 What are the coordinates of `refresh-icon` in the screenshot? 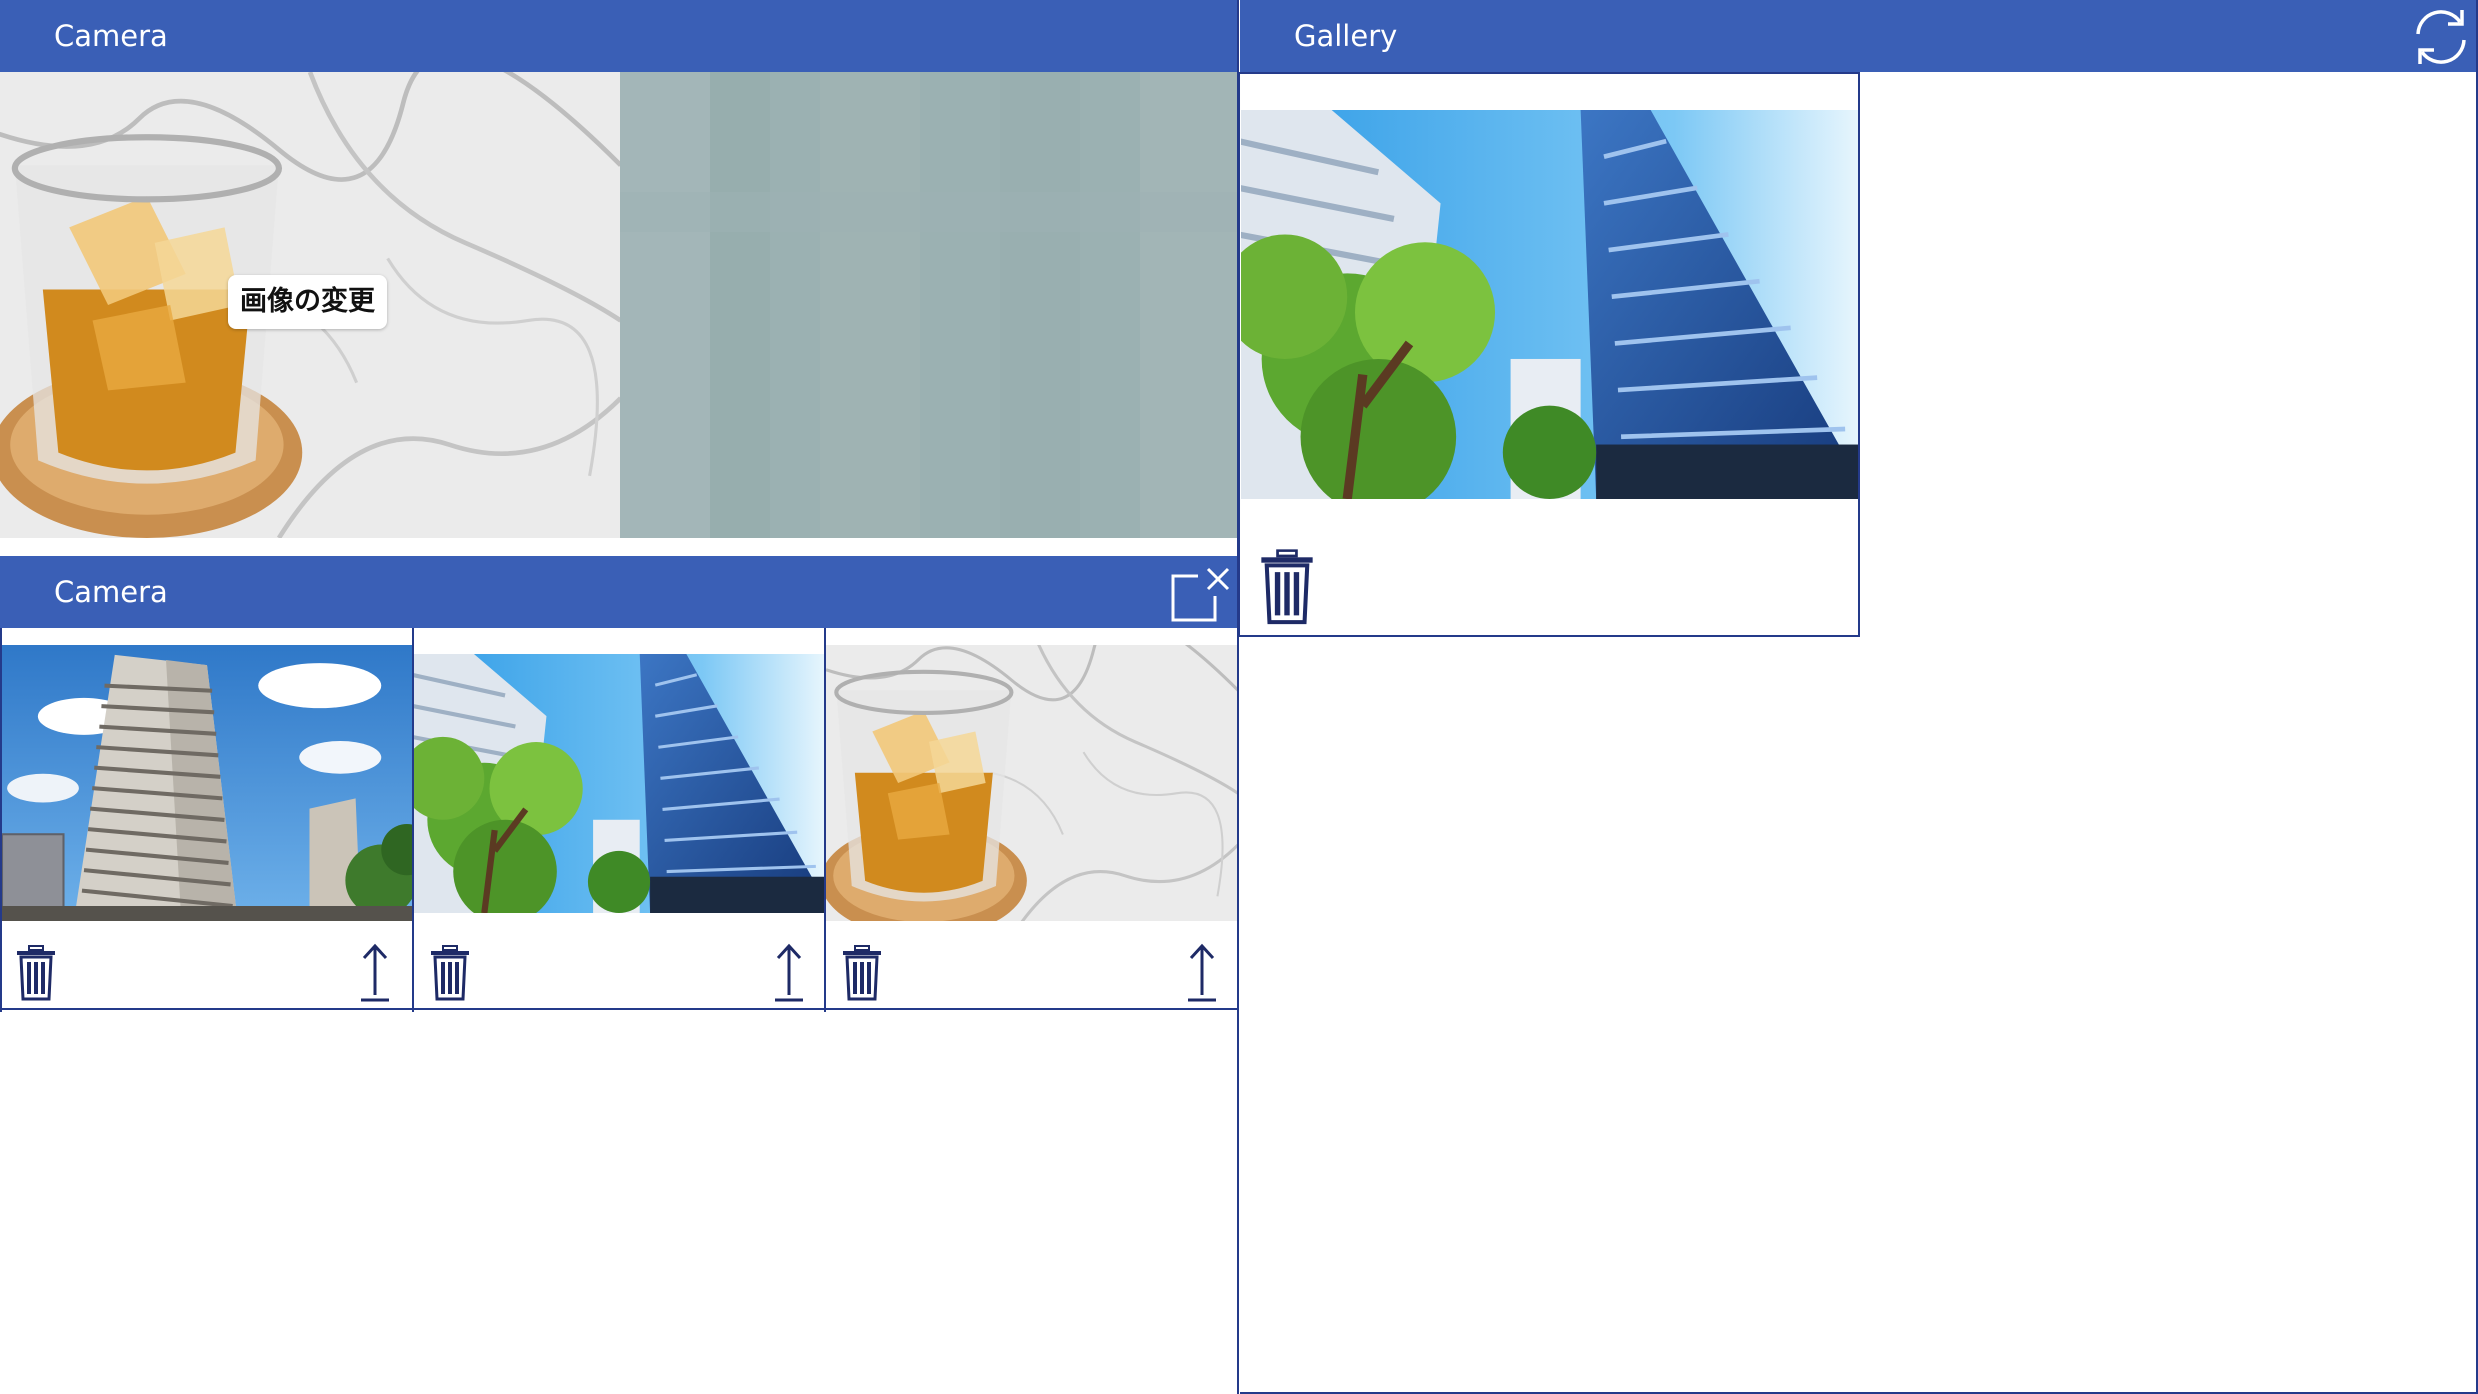 It's located at (2441, 37).